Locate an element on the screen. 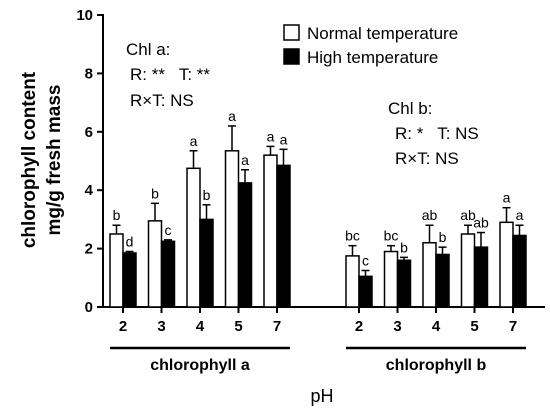 This screenshot has width=550, height=412. legend-label-normal: Normal temperature is located at coordinates (382, 33).